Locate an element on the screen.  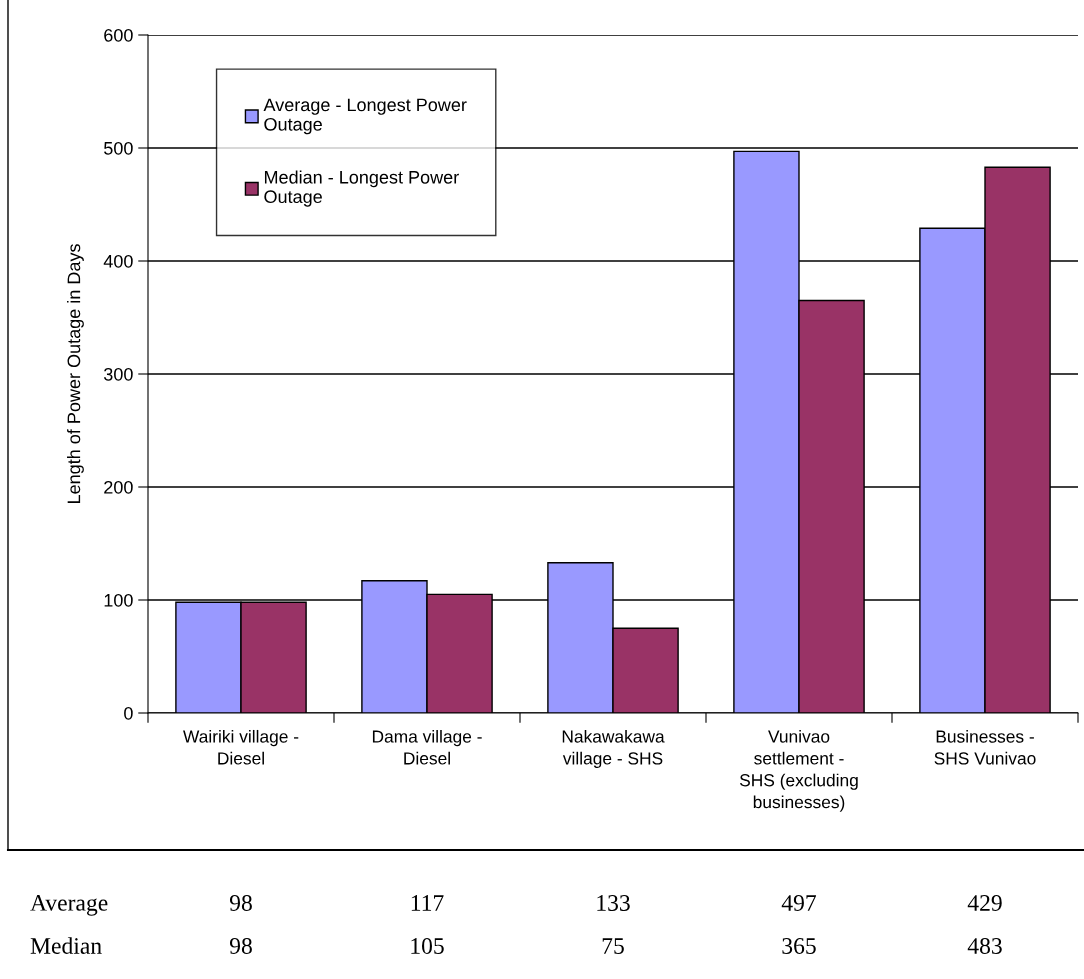
text: Average is located at coordinates (69, 905).